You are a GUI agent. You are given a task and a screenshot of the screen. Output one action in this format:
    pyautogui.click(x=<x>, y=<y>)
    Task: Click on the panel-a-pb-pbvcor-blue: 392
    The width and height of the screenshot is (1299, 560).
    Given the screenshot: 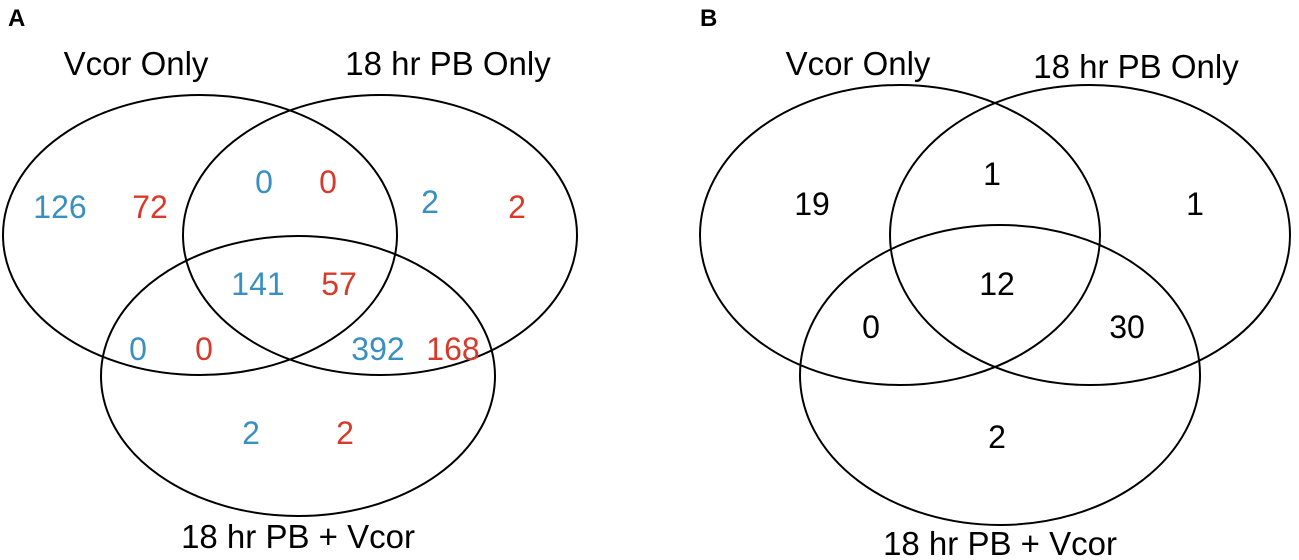 What is the action you would take?
    pyautogui.click(x=377, y=349)
    